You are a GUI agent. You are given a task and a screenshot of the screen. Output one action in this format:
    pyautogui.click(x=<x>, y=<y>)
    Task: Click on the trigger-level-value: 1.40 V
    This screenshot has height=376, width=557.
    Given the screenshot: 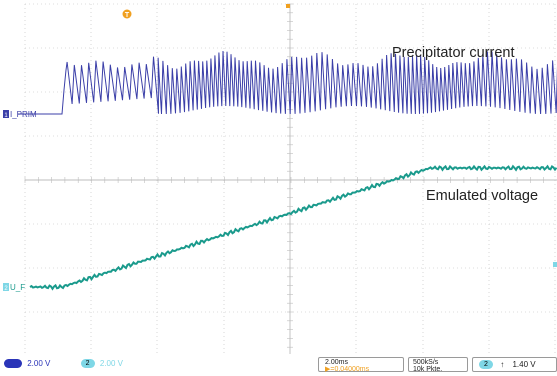 What is the action you would take?
    pyautogui.click(x=524, y=364)
    